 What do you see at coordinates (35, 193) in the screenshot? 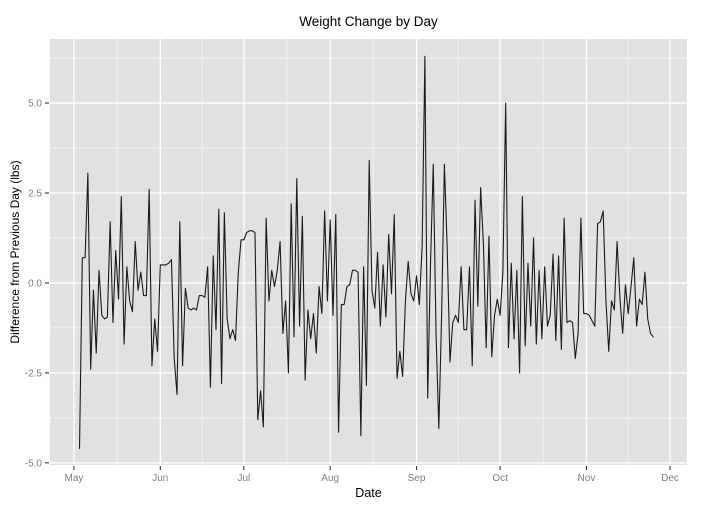
I see `y-tick-label: 2.5` at bounding box center [35, 193].